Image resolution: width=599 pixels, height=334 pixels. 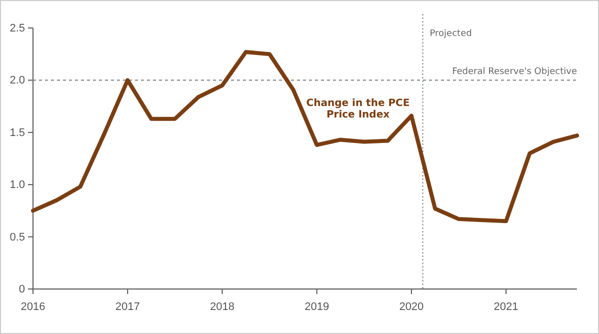 What do you see at coordinates (515, 72) in the screenshot?
I see `ref-line-label: Federal Reserve's Objective` at bounding box center [515, 72].